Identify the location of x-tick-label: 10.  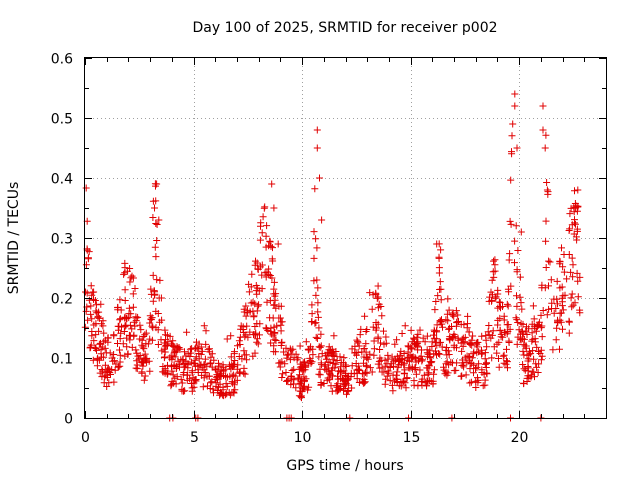
(303, 438).